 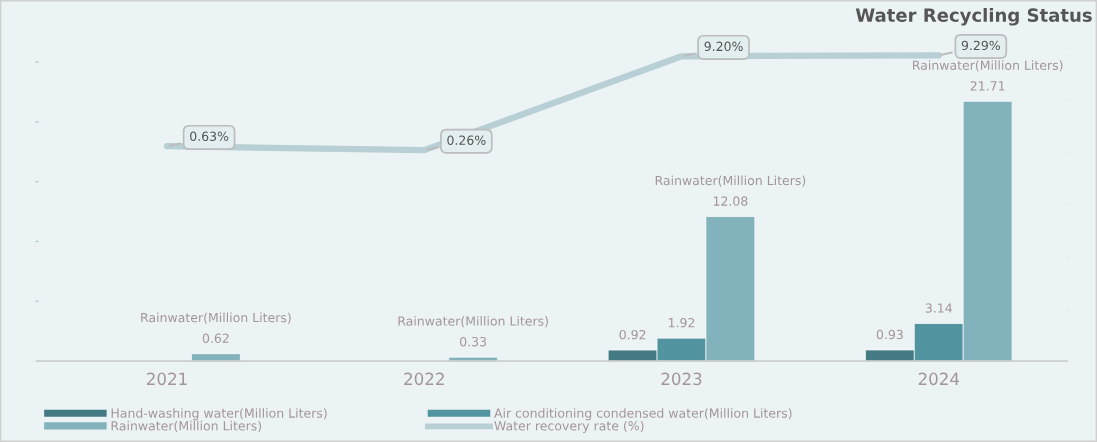 What do you see at coordinates (938, 308) in the screenshot?
I see `data-label: 3.14` at bounding box center [938, 308].